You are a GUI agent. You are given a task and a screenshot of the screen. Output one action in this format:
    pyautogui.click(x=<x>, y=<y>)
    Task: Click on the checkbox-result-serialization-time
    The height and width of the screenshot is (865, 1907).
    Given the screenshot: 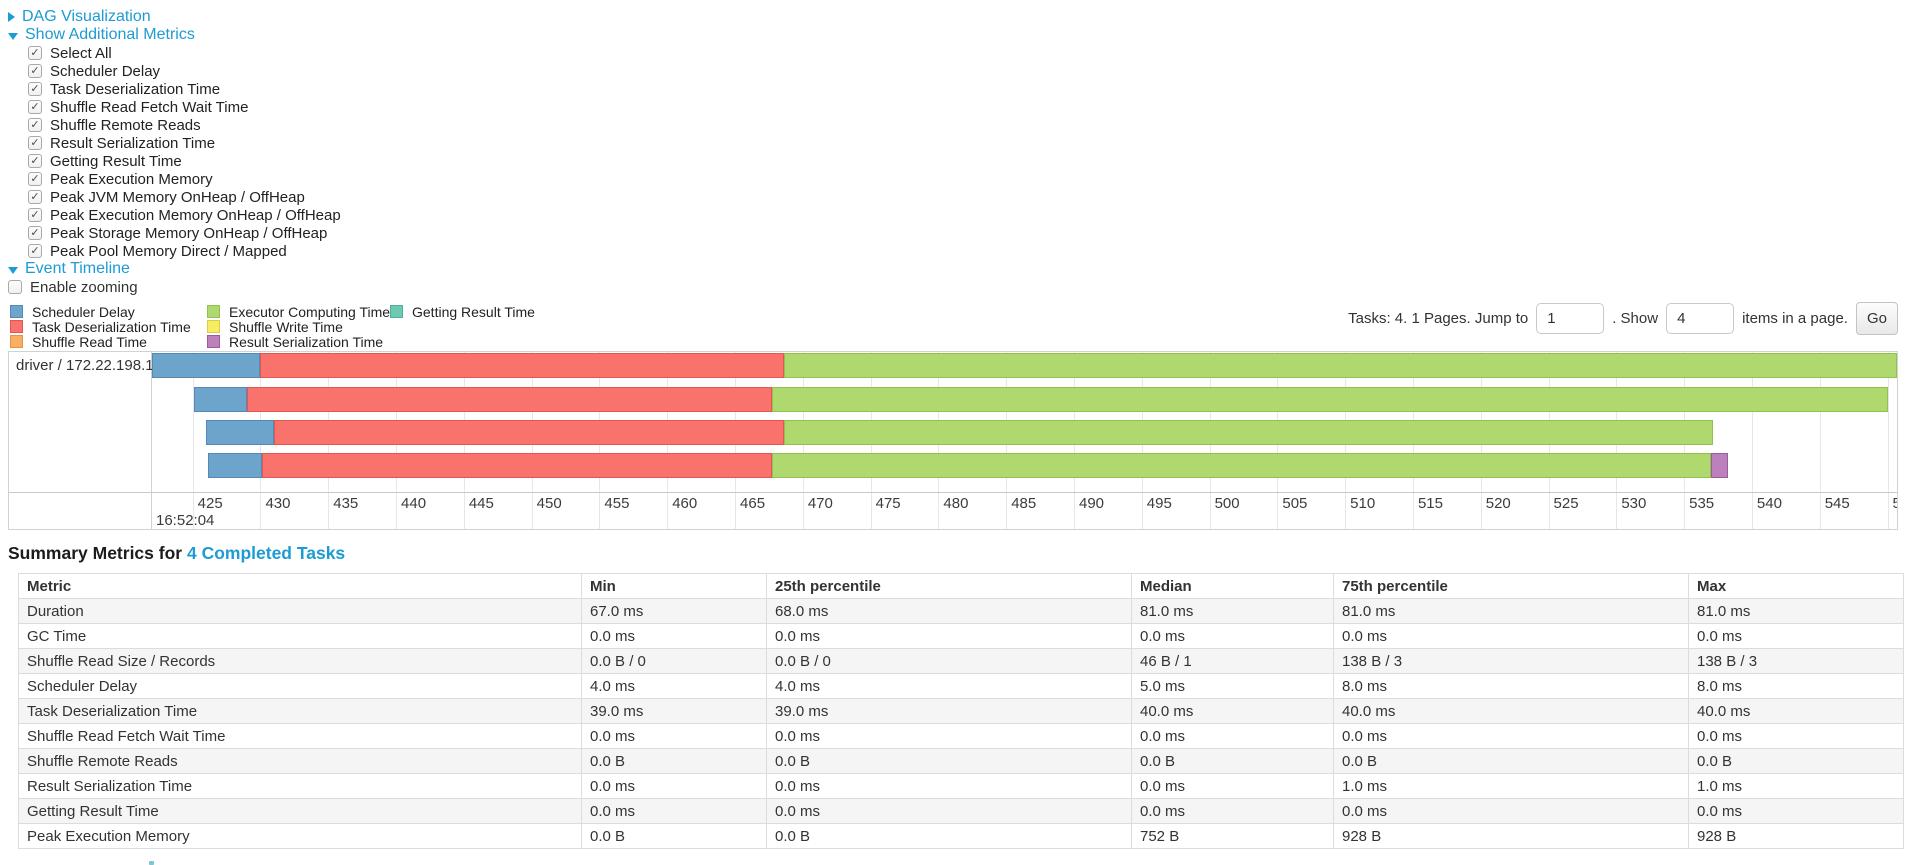 What is the action you would take?
    pyautogui.click(x=35, y=143)
    